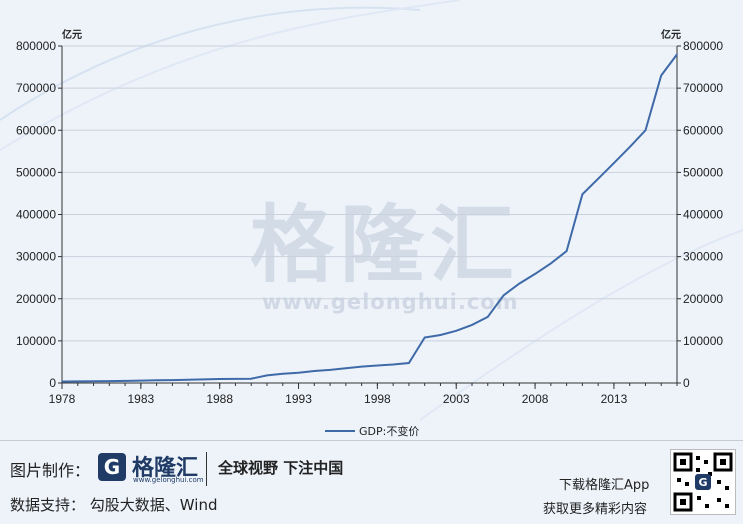 Image resolution: width=743 pixels, height=524 pixels. What do you see at coordinates (219, 399) in the screenshot?
I see `x-tick-label: 1988` at bounding box center [219, 399].